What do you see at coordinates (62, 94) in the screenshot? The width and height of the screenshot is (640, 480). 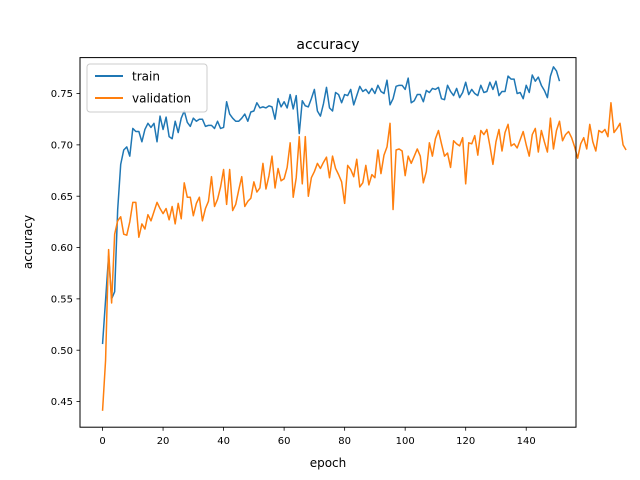 I see `y-tick-label: 0.75` at bounding box center [62, 94].